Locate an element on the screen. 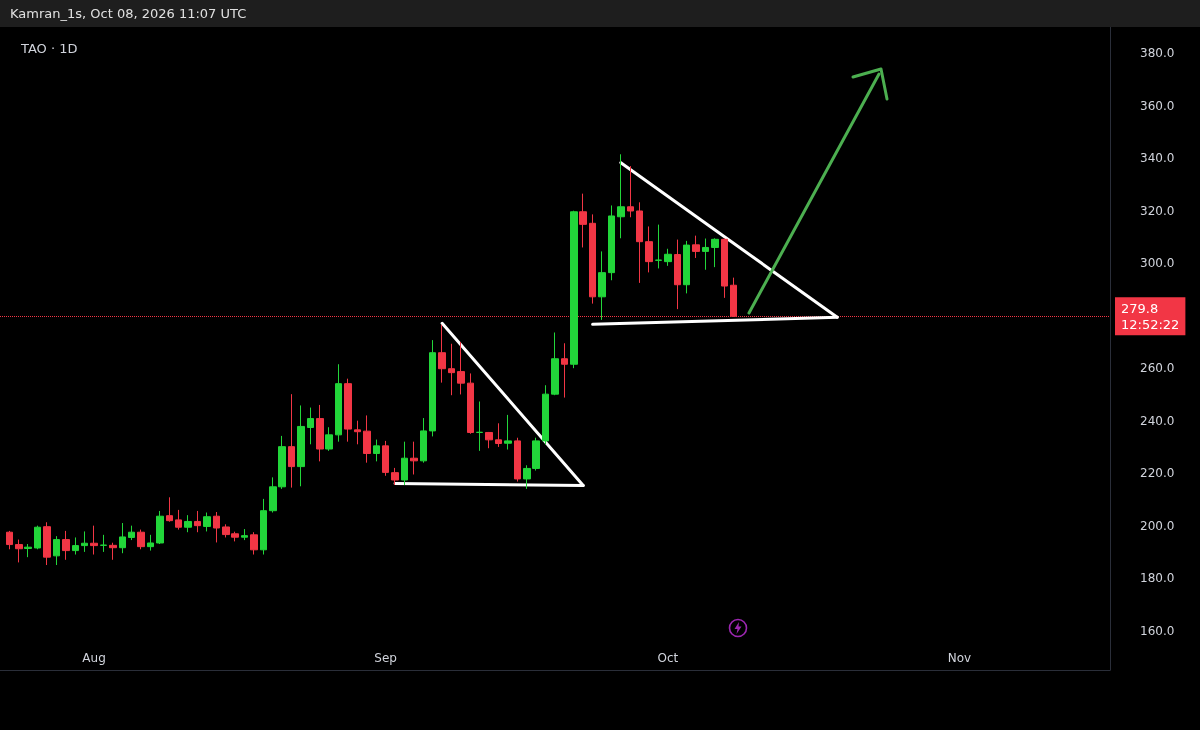 This screenshot has width=1200, height=730. text: TAO · 1D is located at coordinates (49, 48).